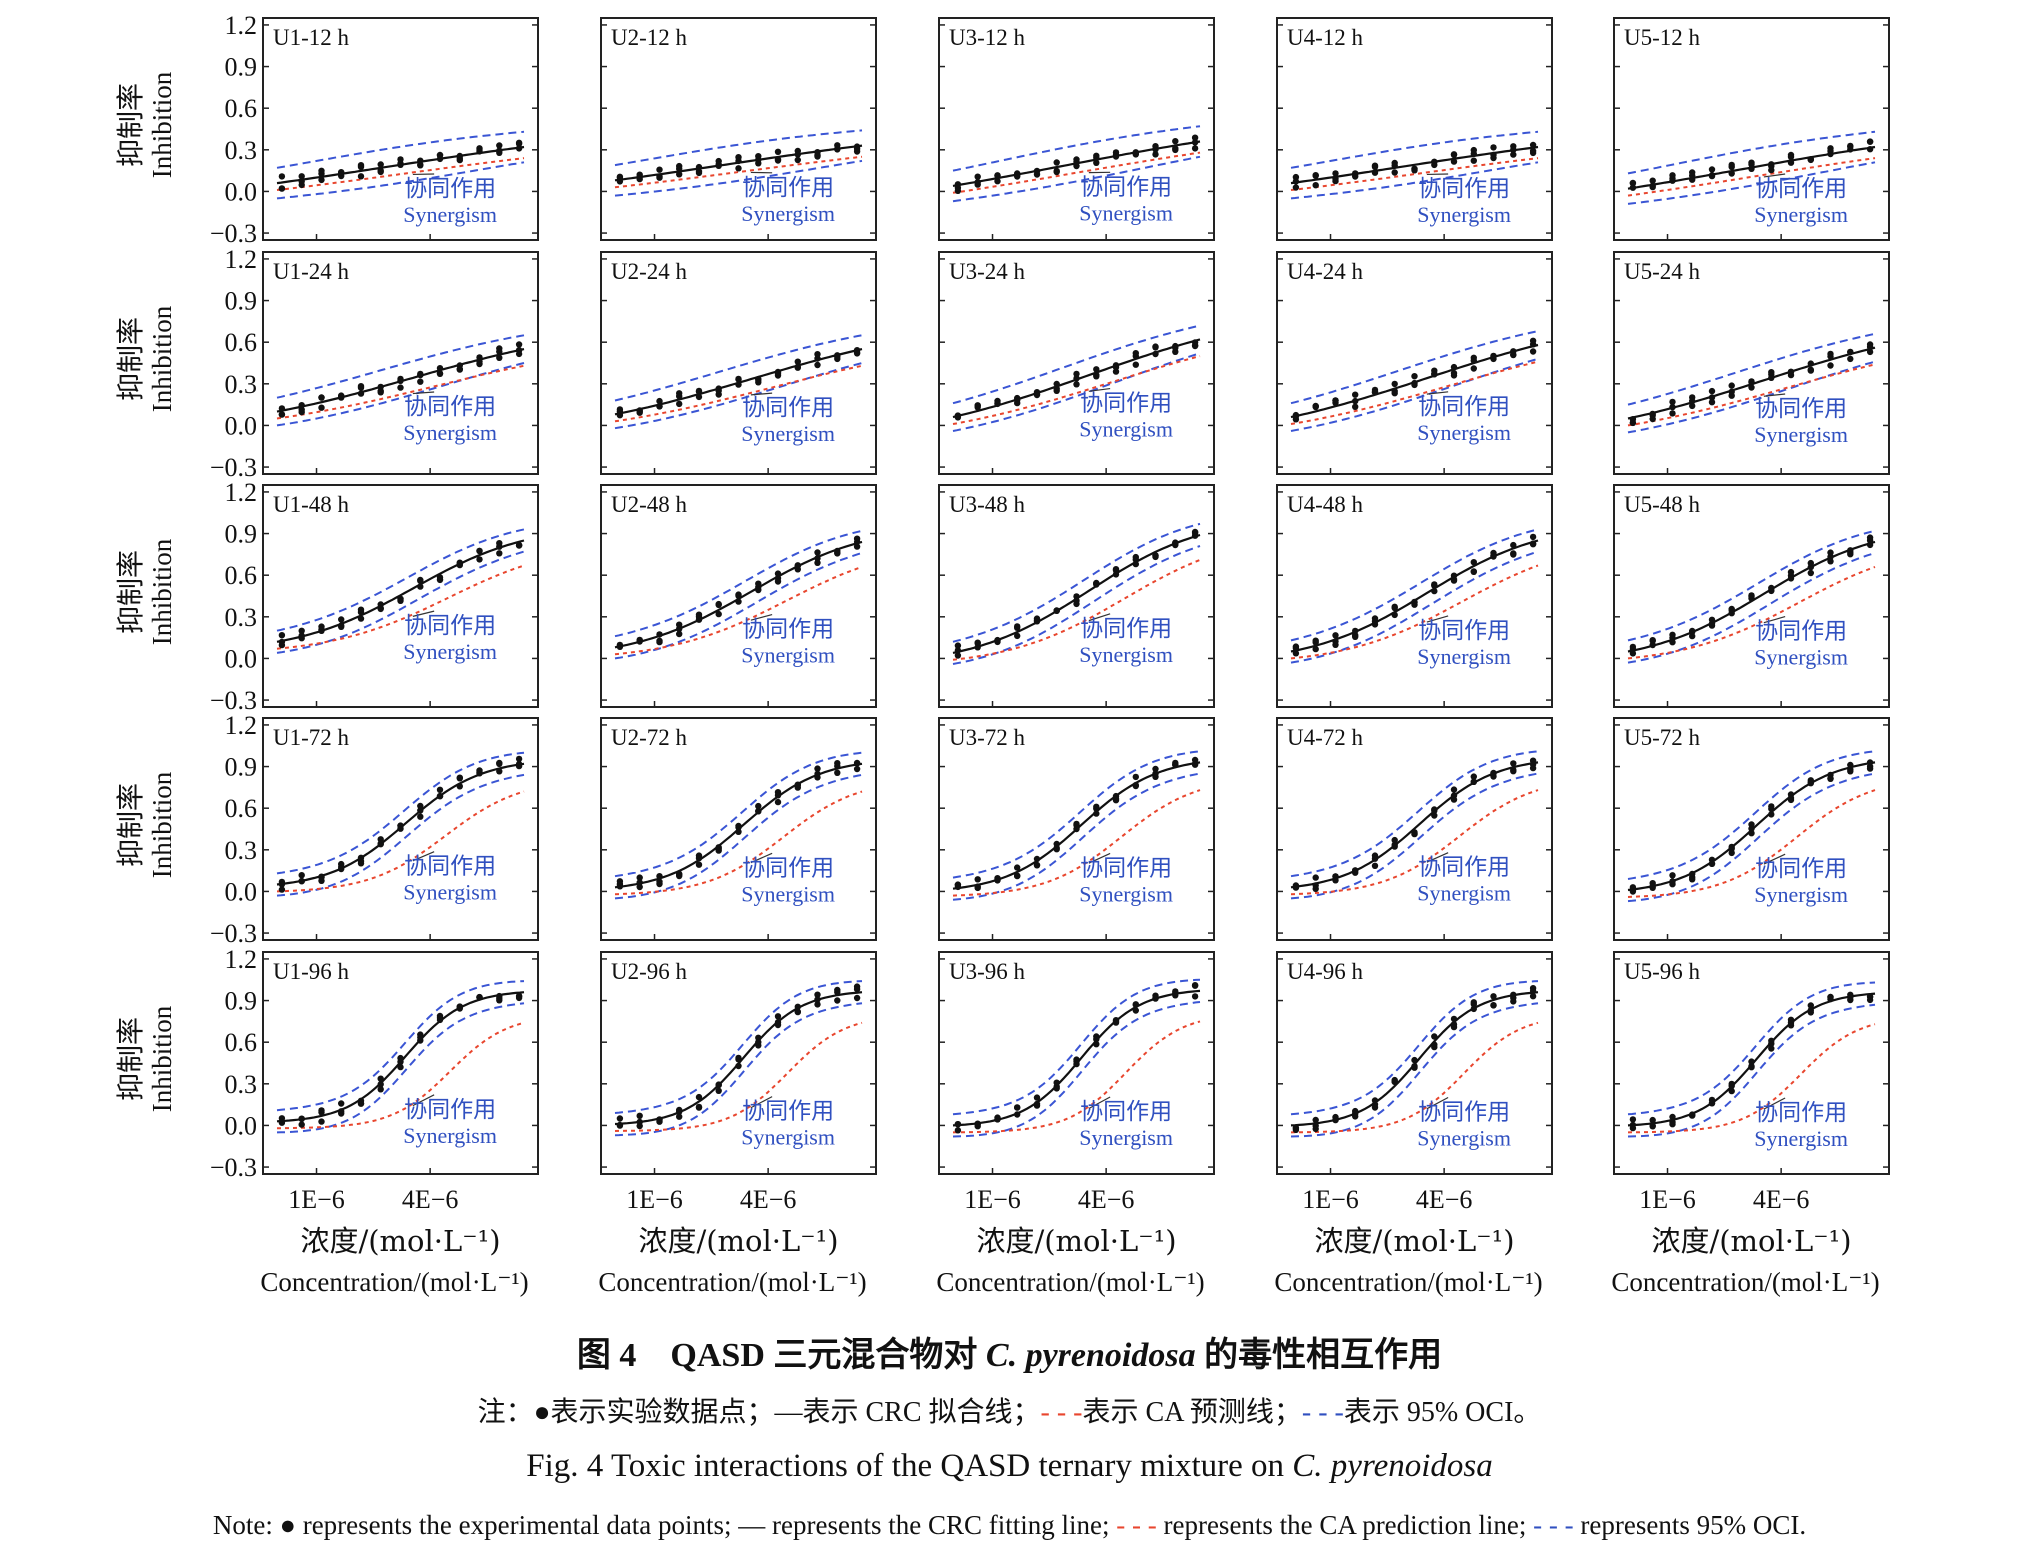 The width and height of the screenshot is (2019, 1563). Describe the element at coordinates (162, 124) in the screenshot. I see `y-axis-label-en: Inhibition` at that location.